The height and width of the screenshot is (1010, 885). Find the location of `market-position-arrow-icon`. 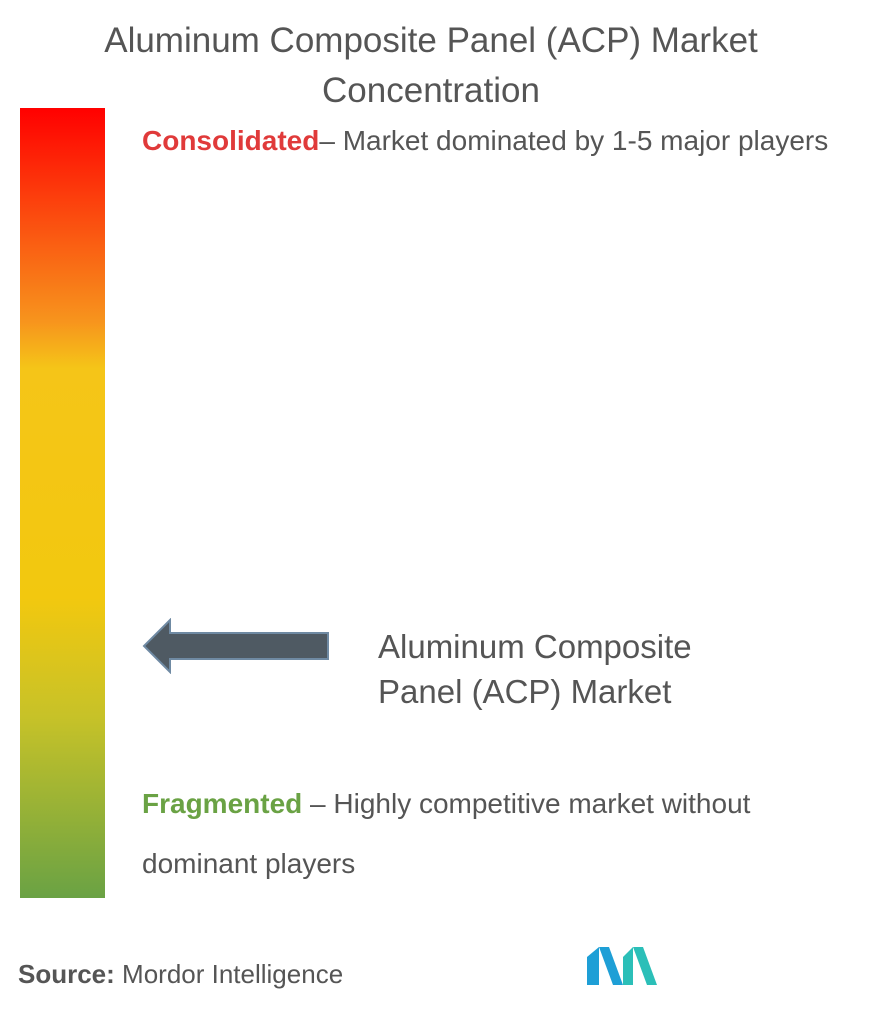

market-position-arrow-icon is located at coordinates (235, 646).